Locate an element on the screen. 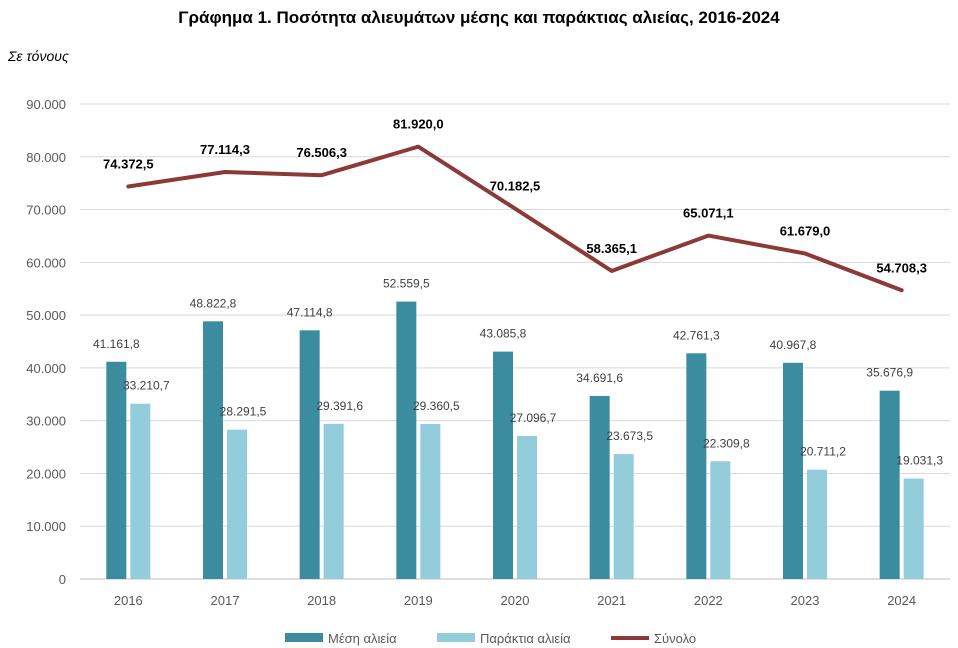  bar-label-medium: 48.822,8 is located at coordinates (213, 303).